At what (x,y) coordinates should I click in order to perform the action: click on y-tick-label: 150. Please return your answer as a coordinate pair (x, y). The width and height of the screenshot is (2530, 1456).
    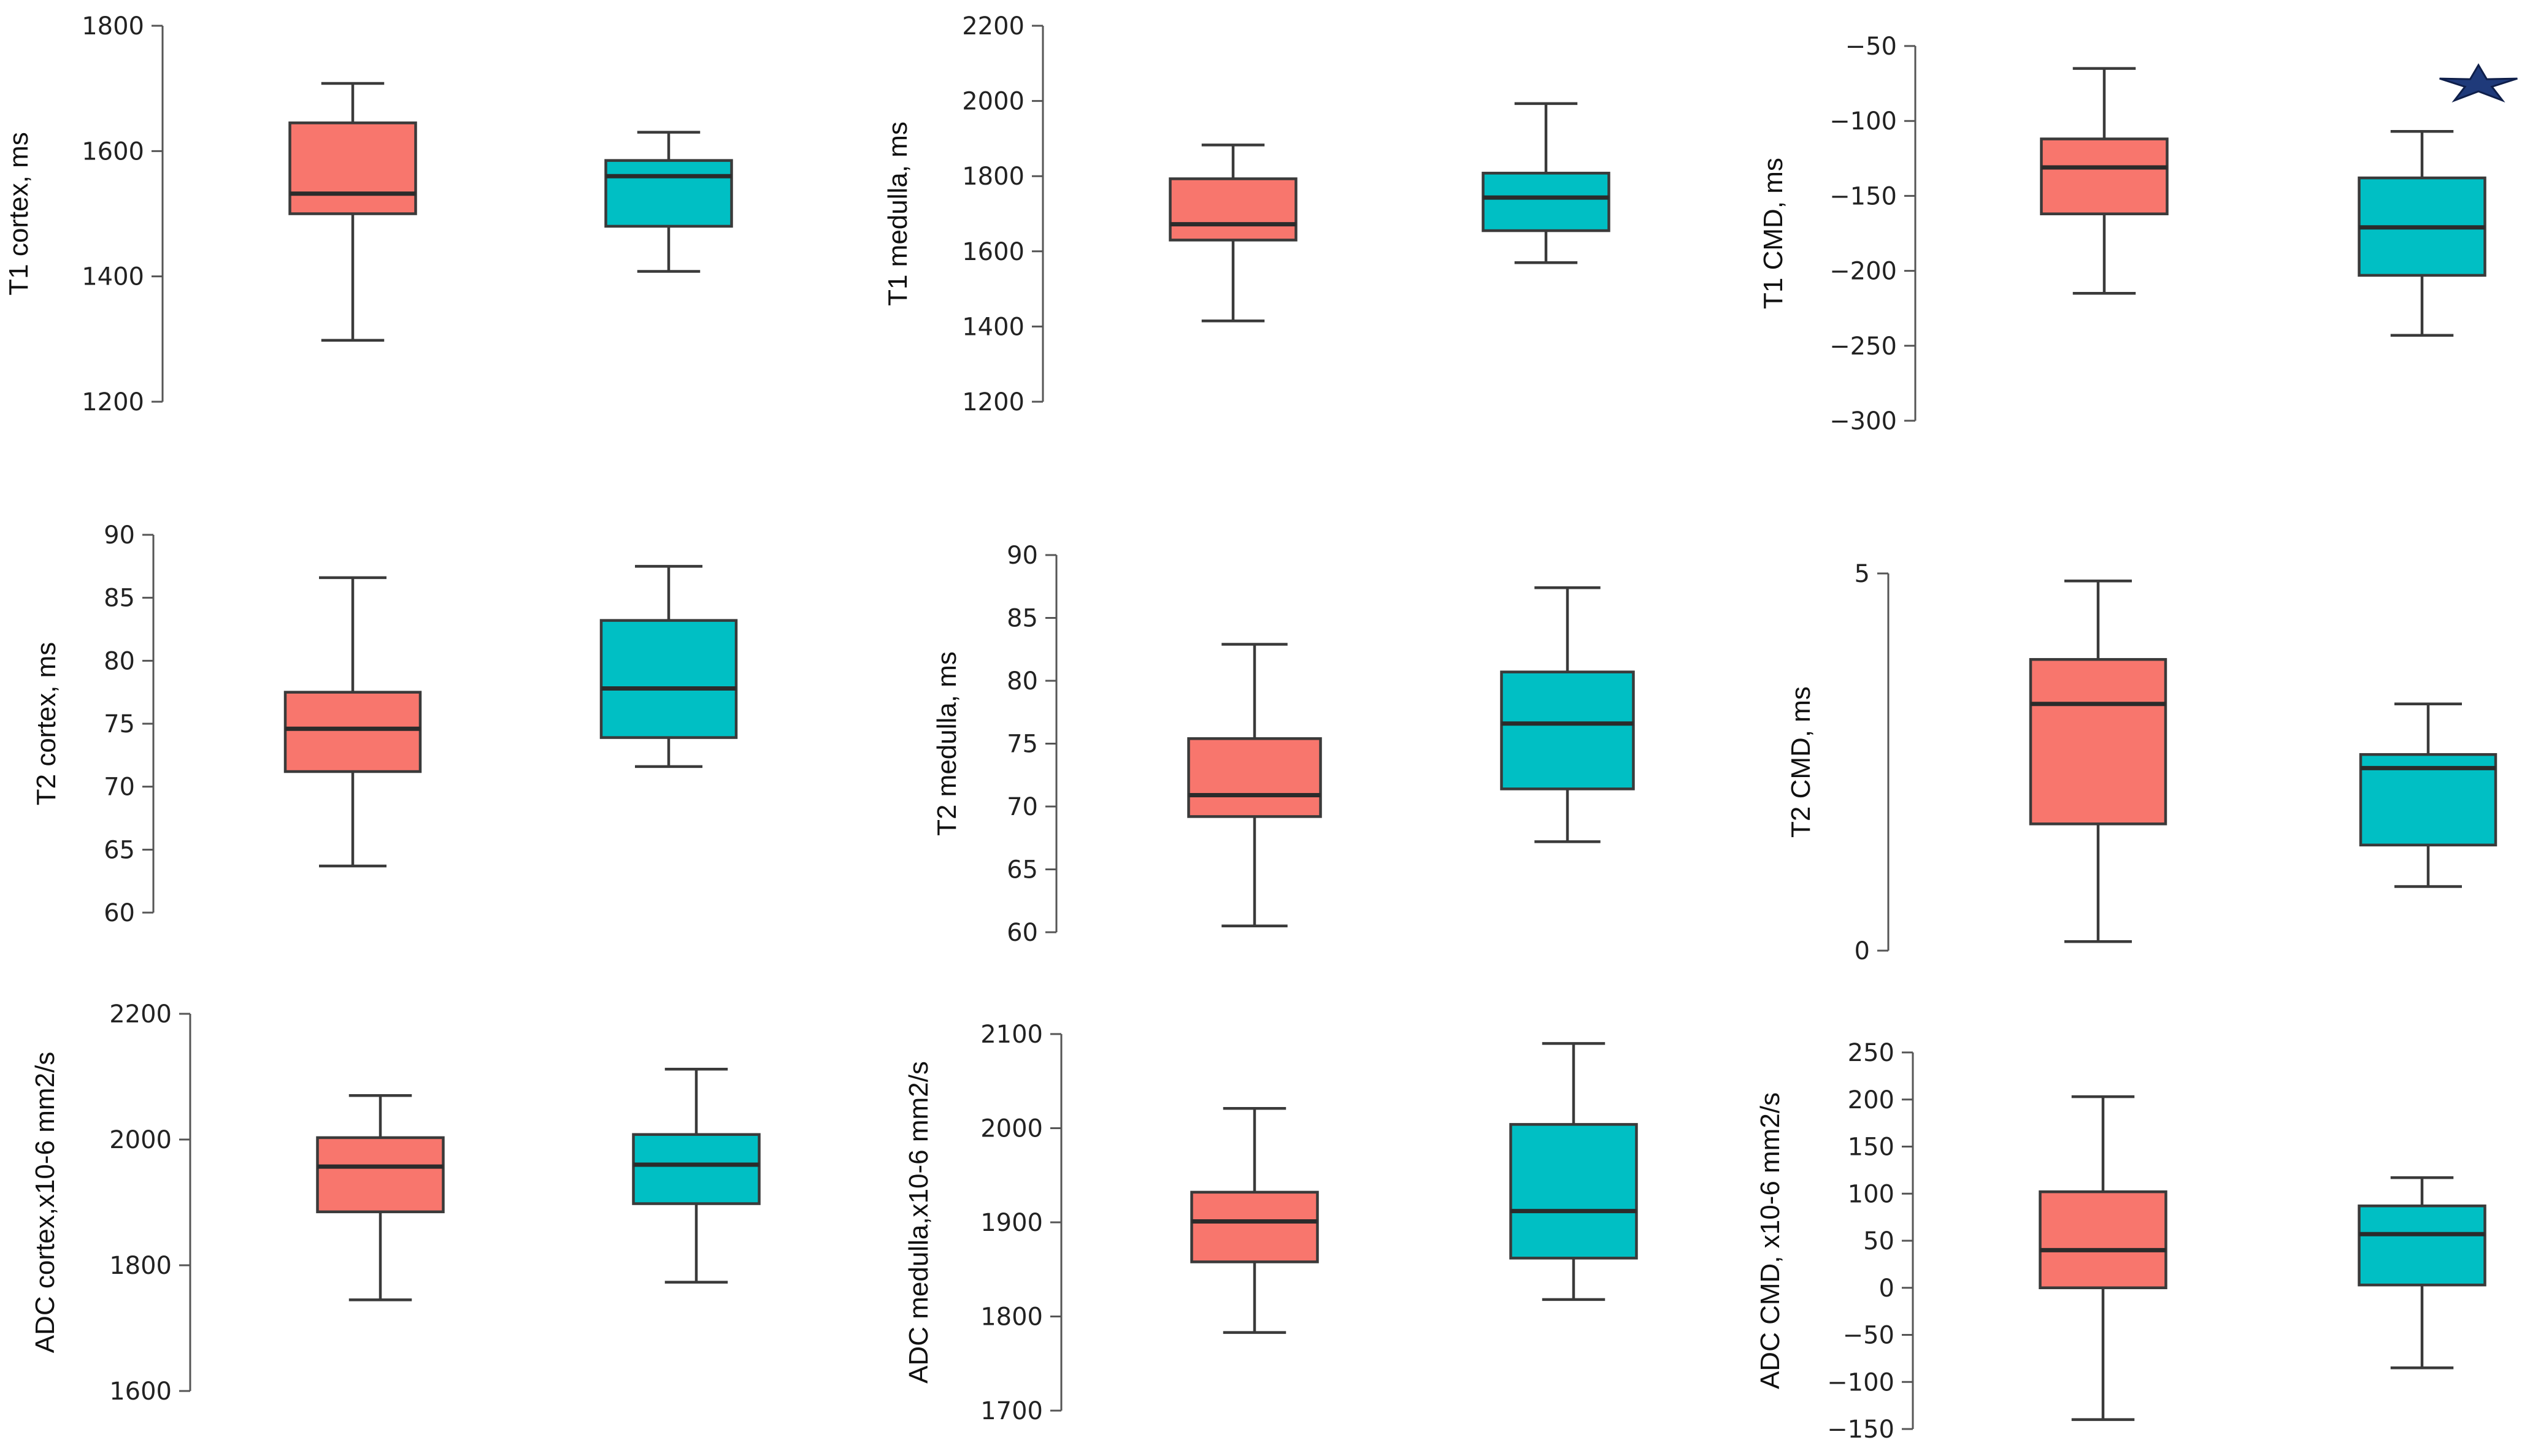
    Looking at the image, I should click on (1871, 1147).